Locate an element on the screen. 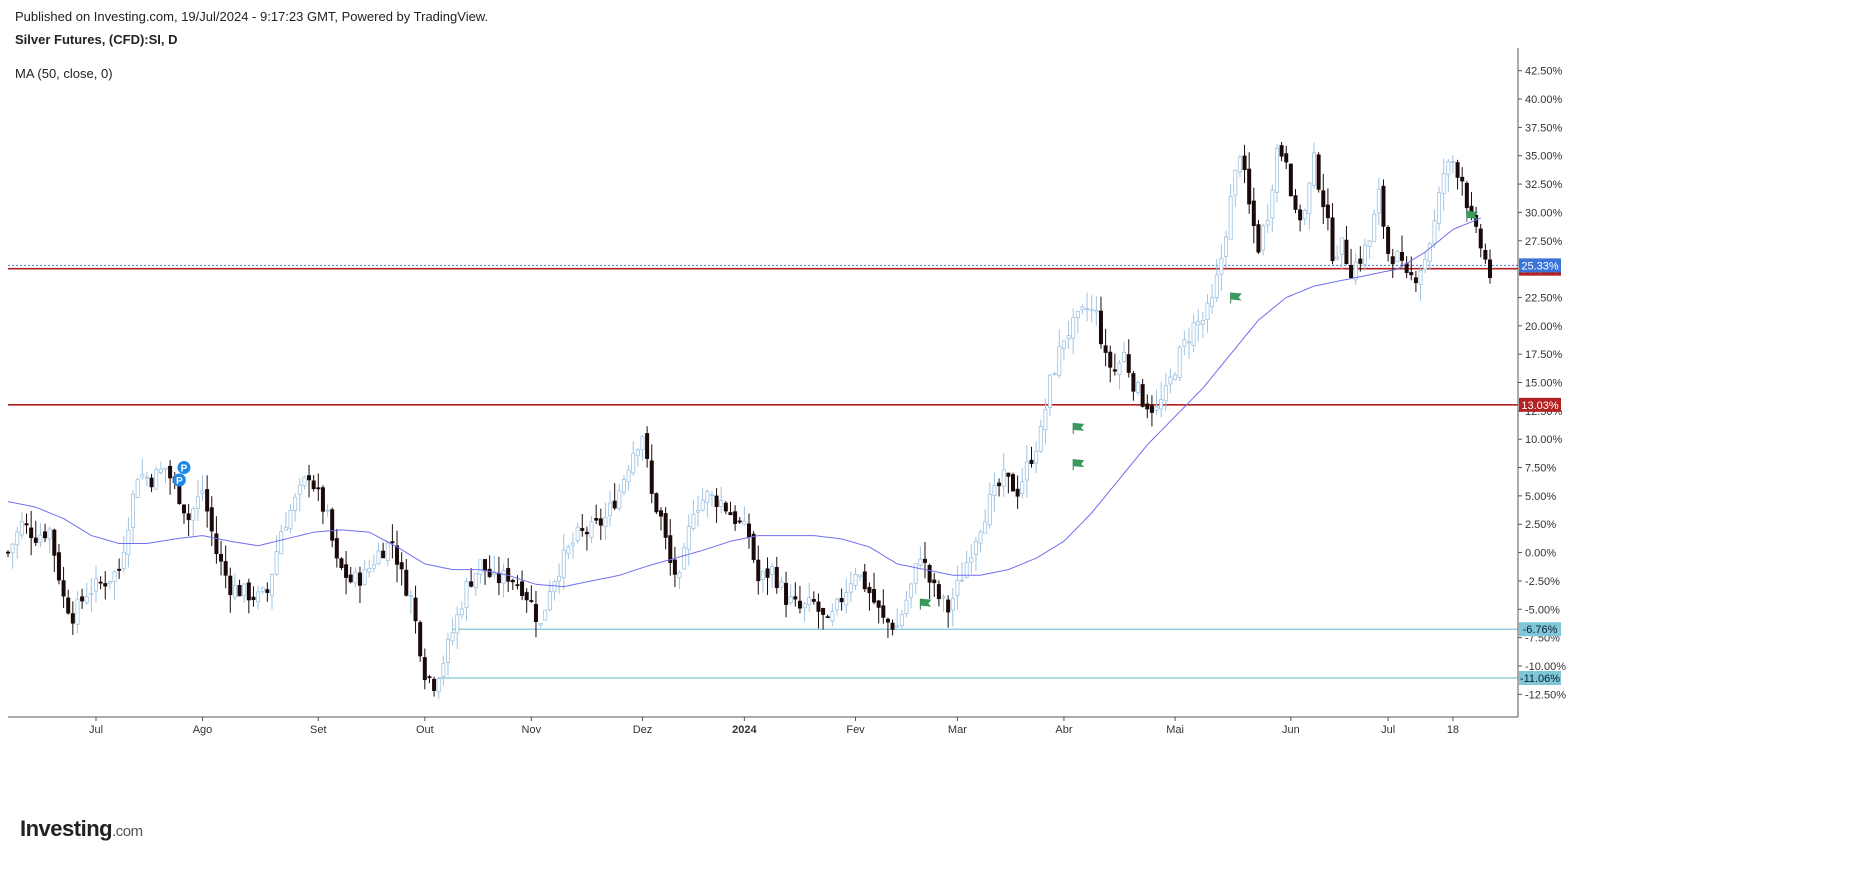  indicator-label: MA (50, close, 0) is located at coordinates (64, 73).